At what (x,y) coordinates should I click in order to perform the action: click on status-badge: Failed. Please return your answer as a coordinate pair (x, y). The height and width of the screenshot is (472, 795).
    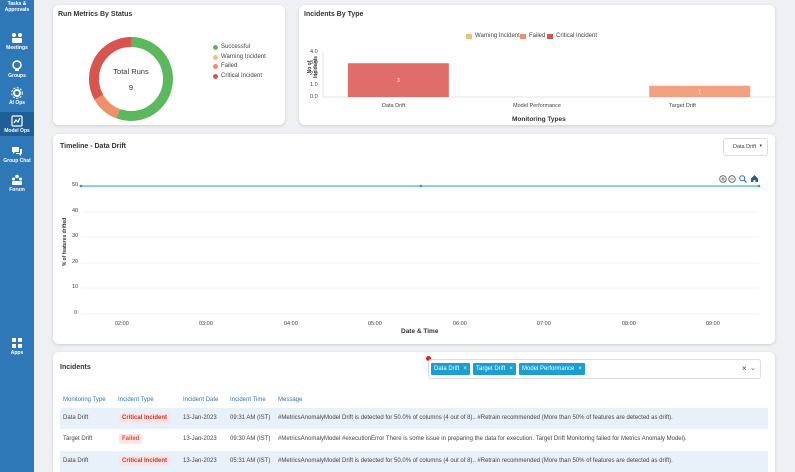
    Looking at the image, I should click on (131, 439).